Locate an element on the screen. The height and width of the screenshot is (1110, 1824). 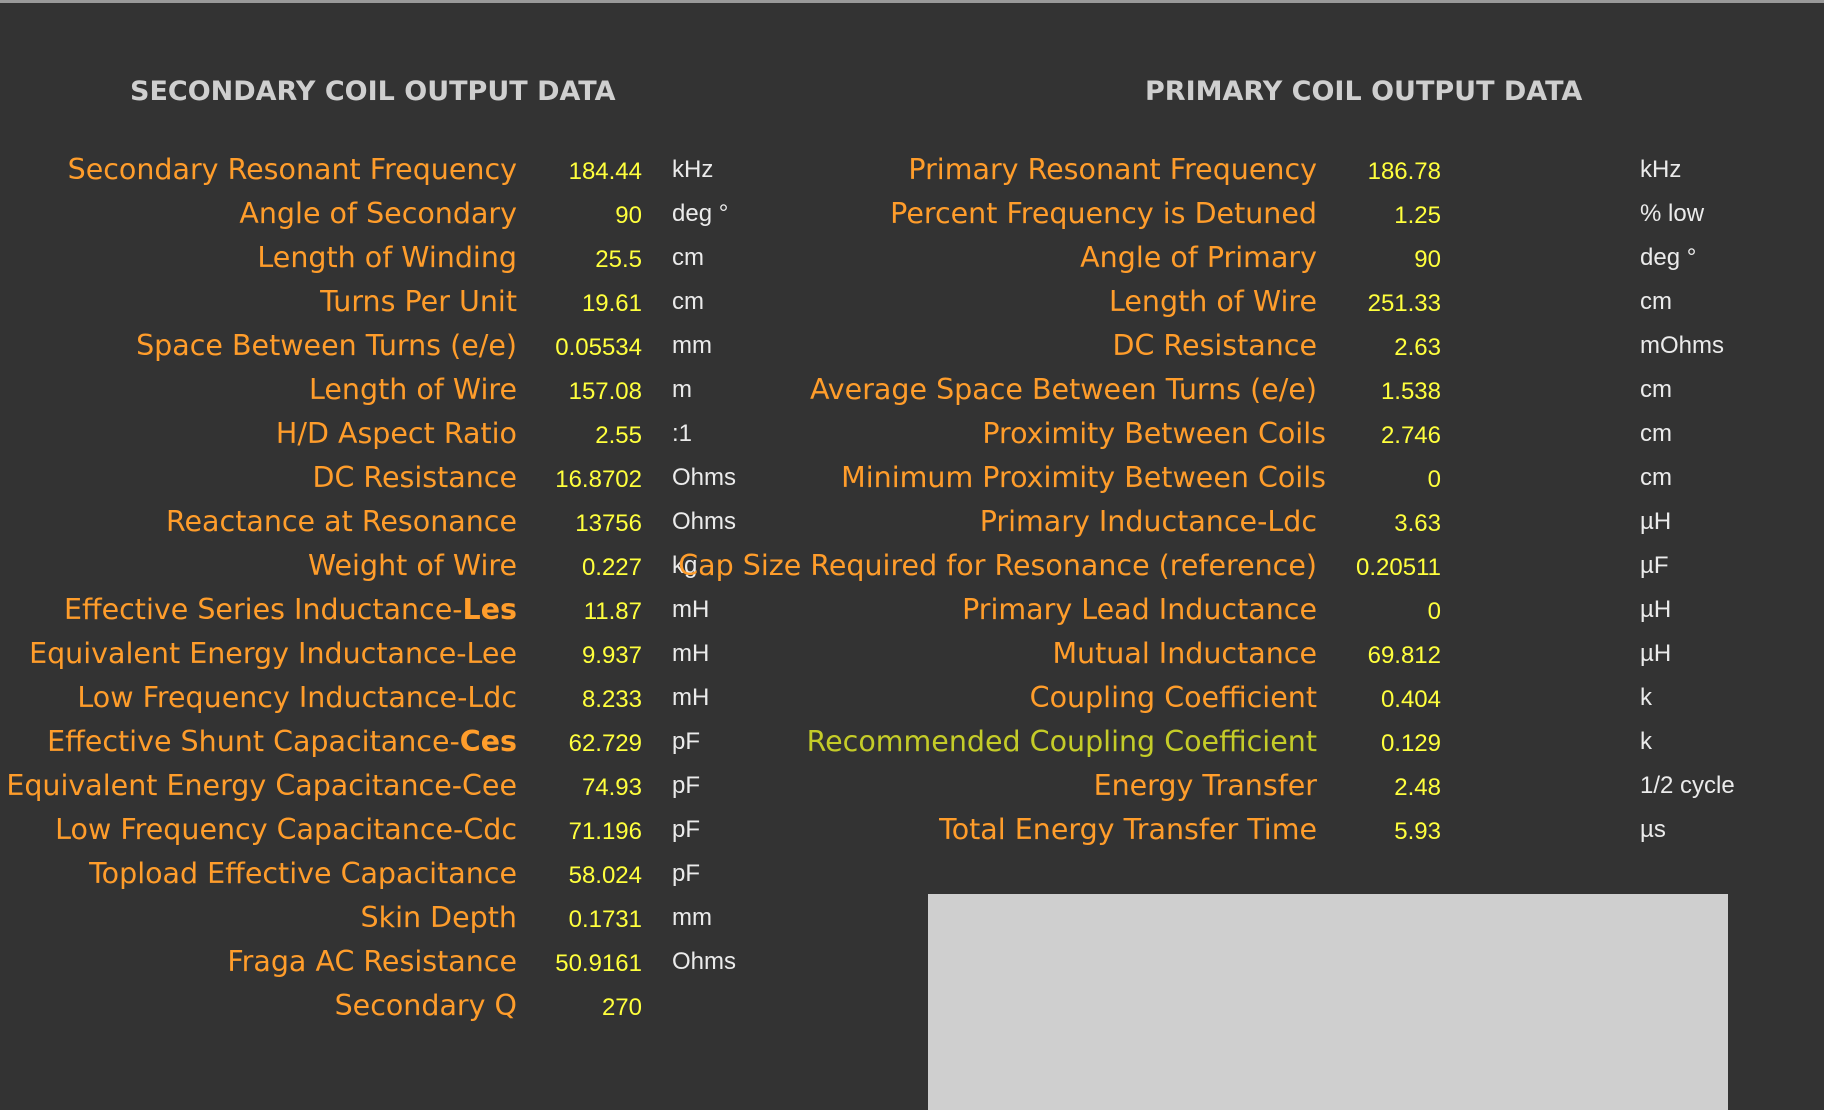
primary-row: Minimum Proximity Between Coils 0 cm is located at coordinates (1327, 478).